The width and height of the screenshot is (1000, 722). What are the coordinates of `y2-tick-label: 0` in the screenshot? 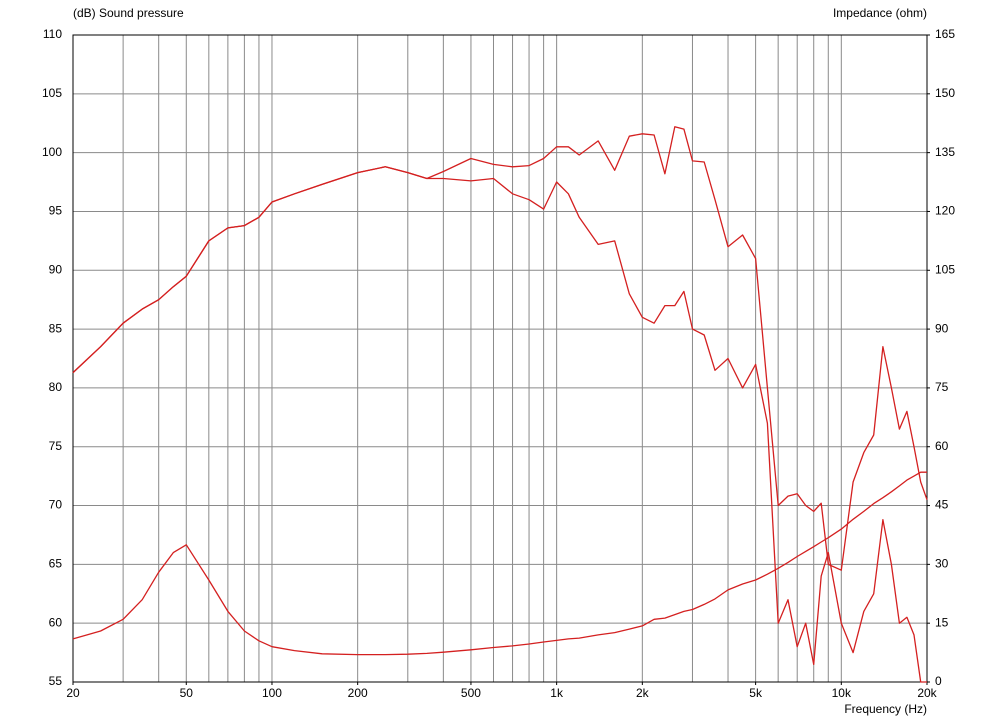 It's located at (938, 681).